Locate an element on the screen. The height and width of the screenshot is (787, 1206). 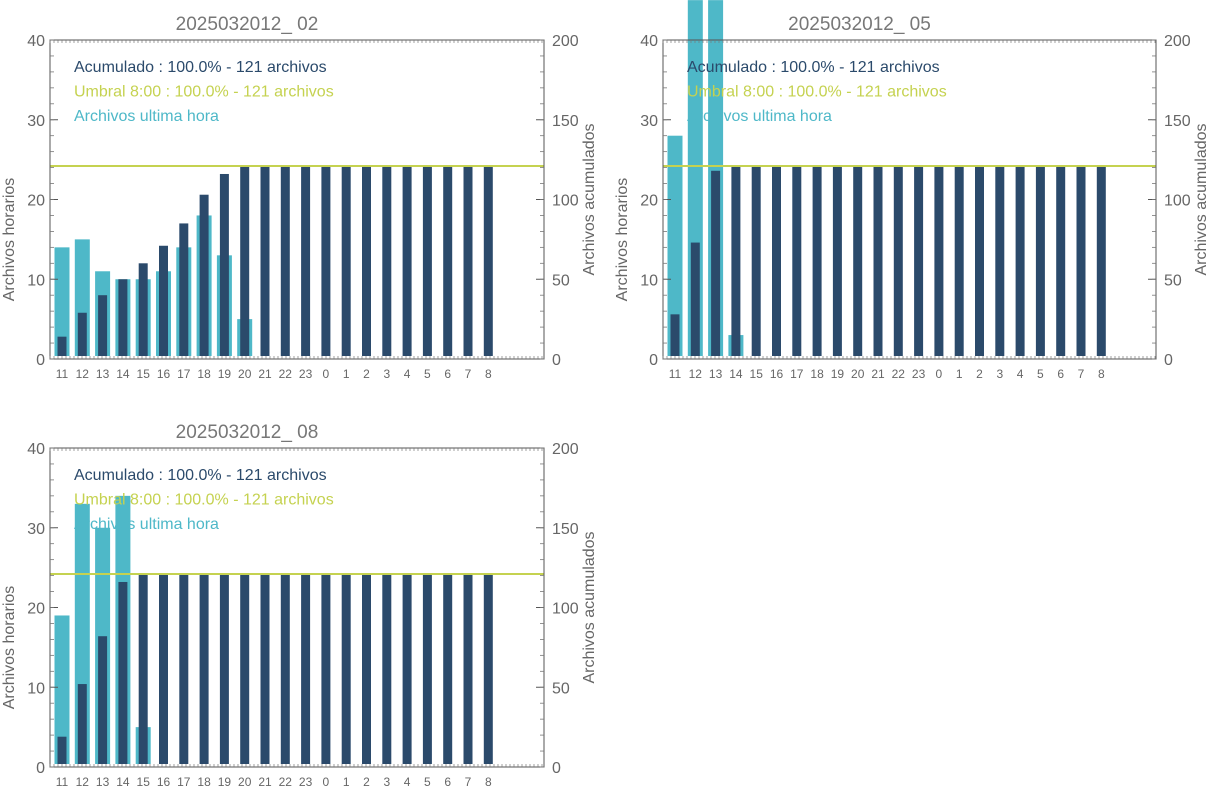
x-tick-label: 21 is located at coordinates (265, 781).